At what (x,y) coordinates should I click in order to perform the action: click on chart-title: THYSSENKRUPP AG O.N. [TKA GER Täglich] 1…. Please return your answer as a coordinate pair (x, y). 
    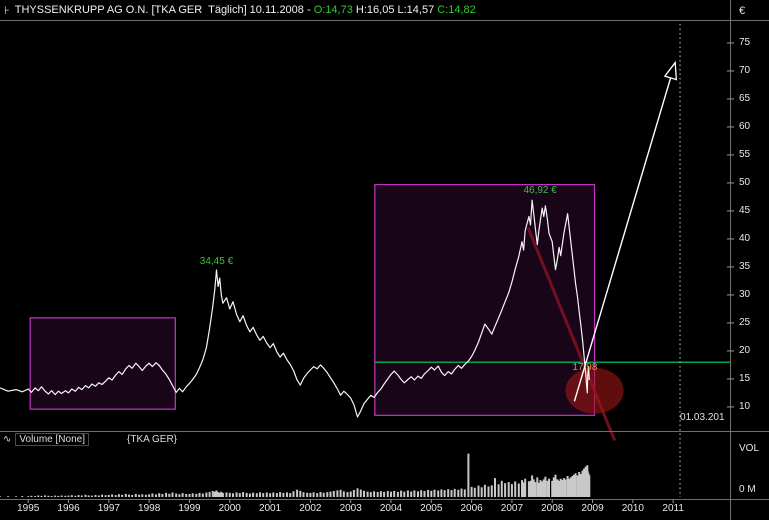
    Looking at the image, I should click on (245, 10).